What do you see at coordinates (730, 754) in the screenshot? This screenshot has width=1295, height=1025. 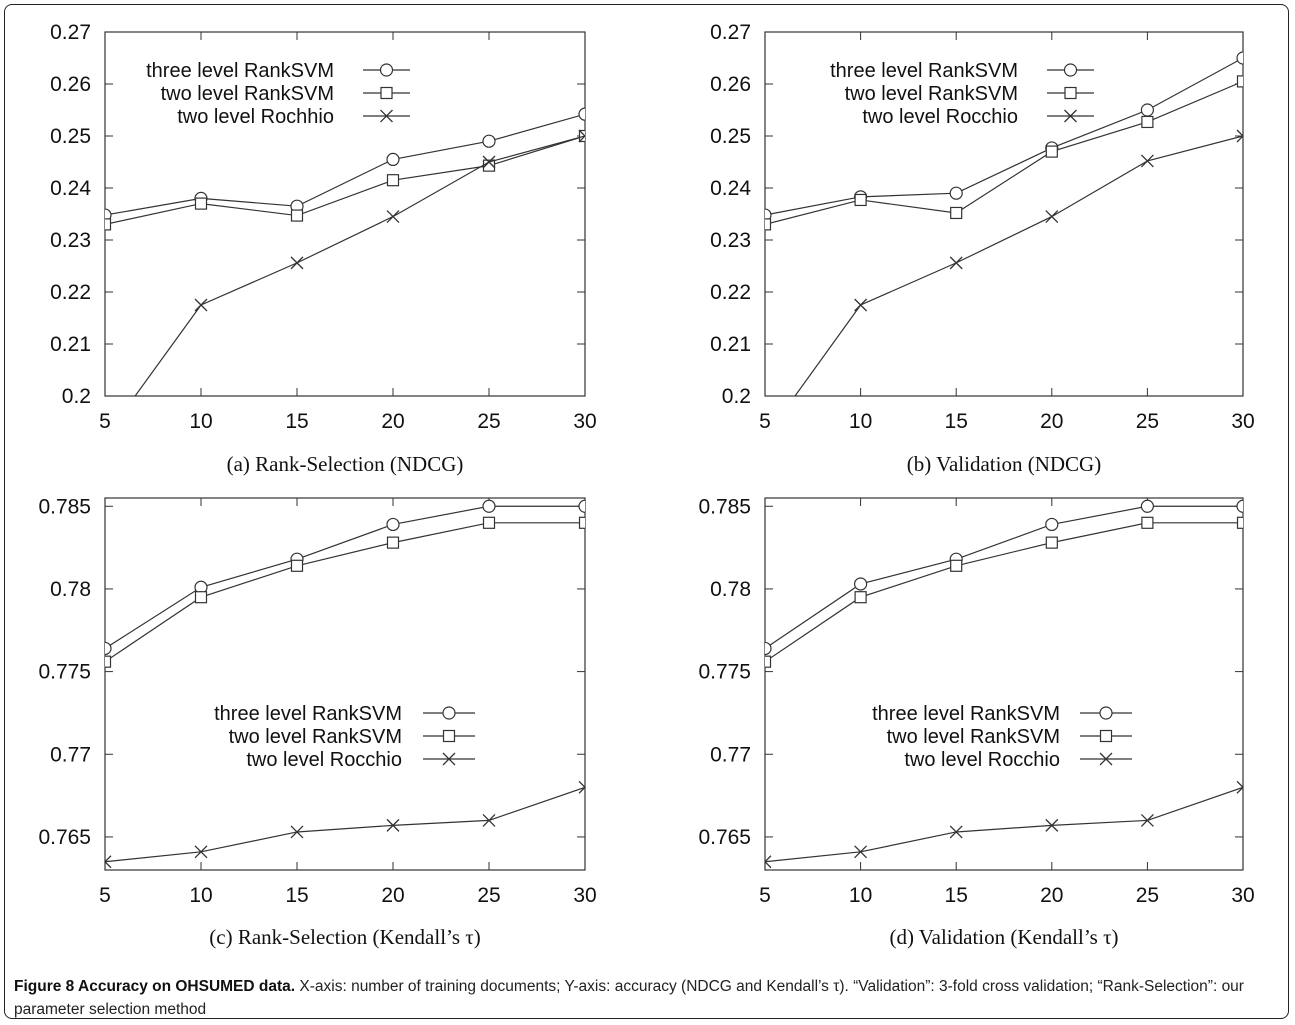 I see `y-tick-label: 0.77` at bounding box center [730, 754].